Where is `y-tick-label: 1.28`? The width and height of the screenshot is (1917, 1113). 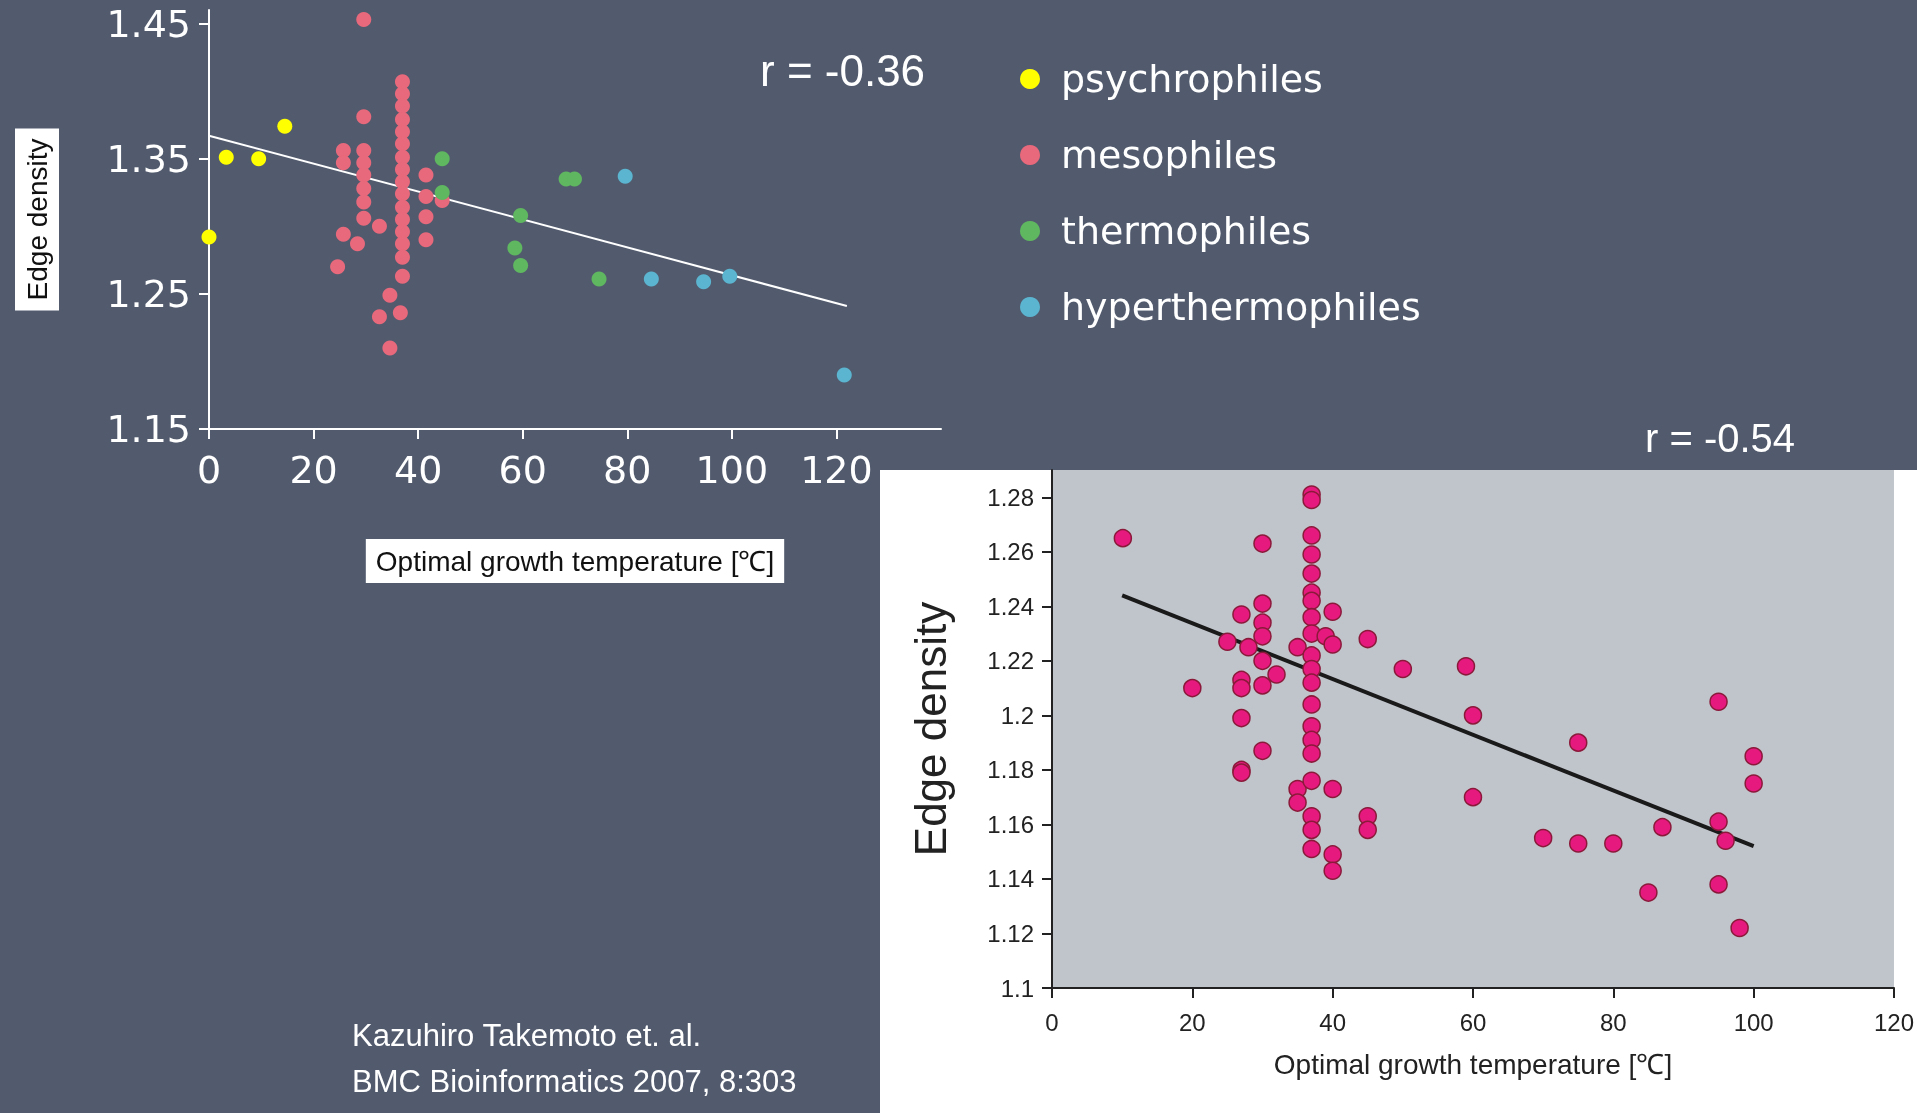 y-tick-label: 1.28 is located at coordinates (1010, 497).